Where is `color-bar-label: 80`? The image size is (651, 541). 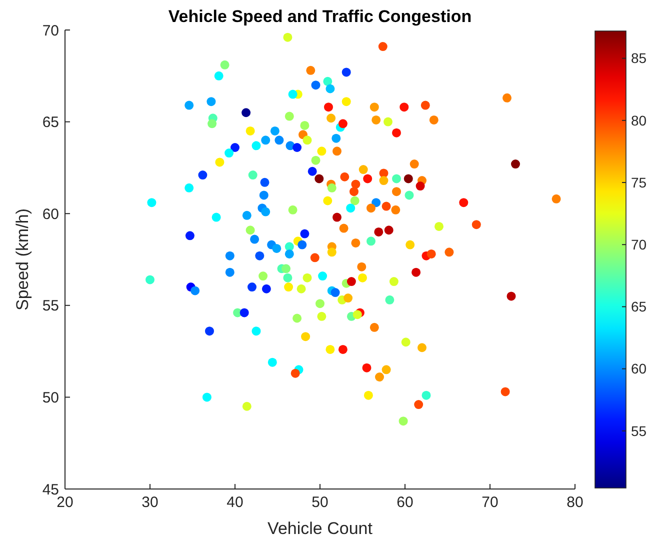
color-bar-label: 80 is located at coordinates (639, 120).